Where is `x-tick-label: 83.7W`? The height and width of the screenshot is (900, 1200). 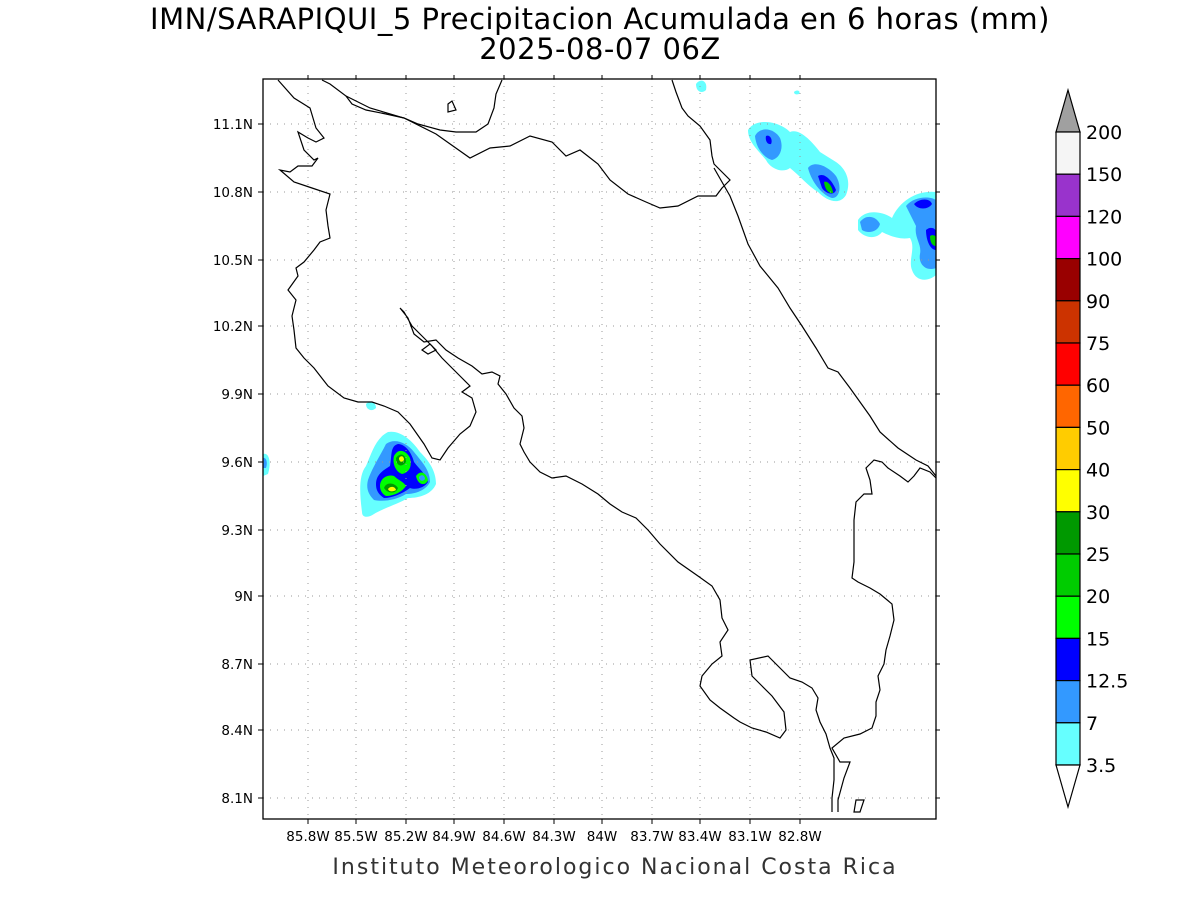 x-tick-label: 83.7W is located at coordinates (651, 837).